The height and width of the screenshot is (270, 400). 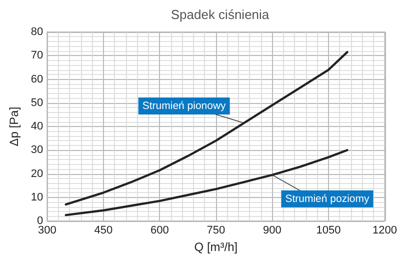 What do you see at coordinates (184, 106) in the screenshot?
I see `series-label: Strumień pionowy` at bounding box center [184, 106].